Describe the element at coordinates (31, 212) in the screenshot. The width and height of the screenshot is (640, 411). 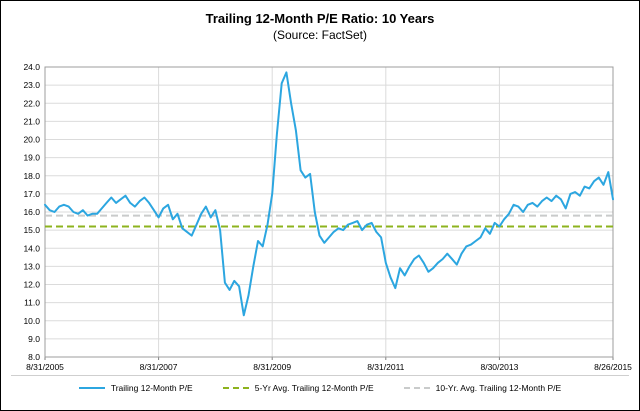
I see `y-tick-label: 16.0` at that location.